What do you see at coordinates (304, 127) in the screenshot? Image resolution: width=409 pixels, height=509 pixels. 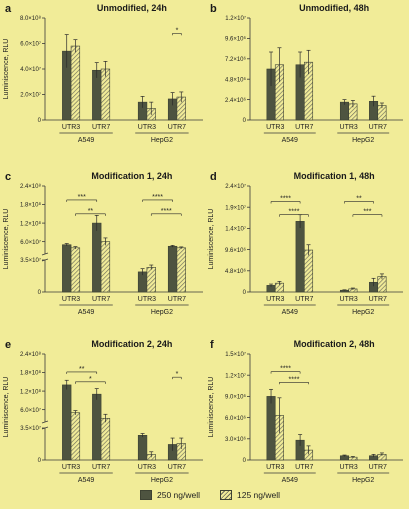 I see `panel-b-category-label: UTR7` at bounding box center [304, 127].